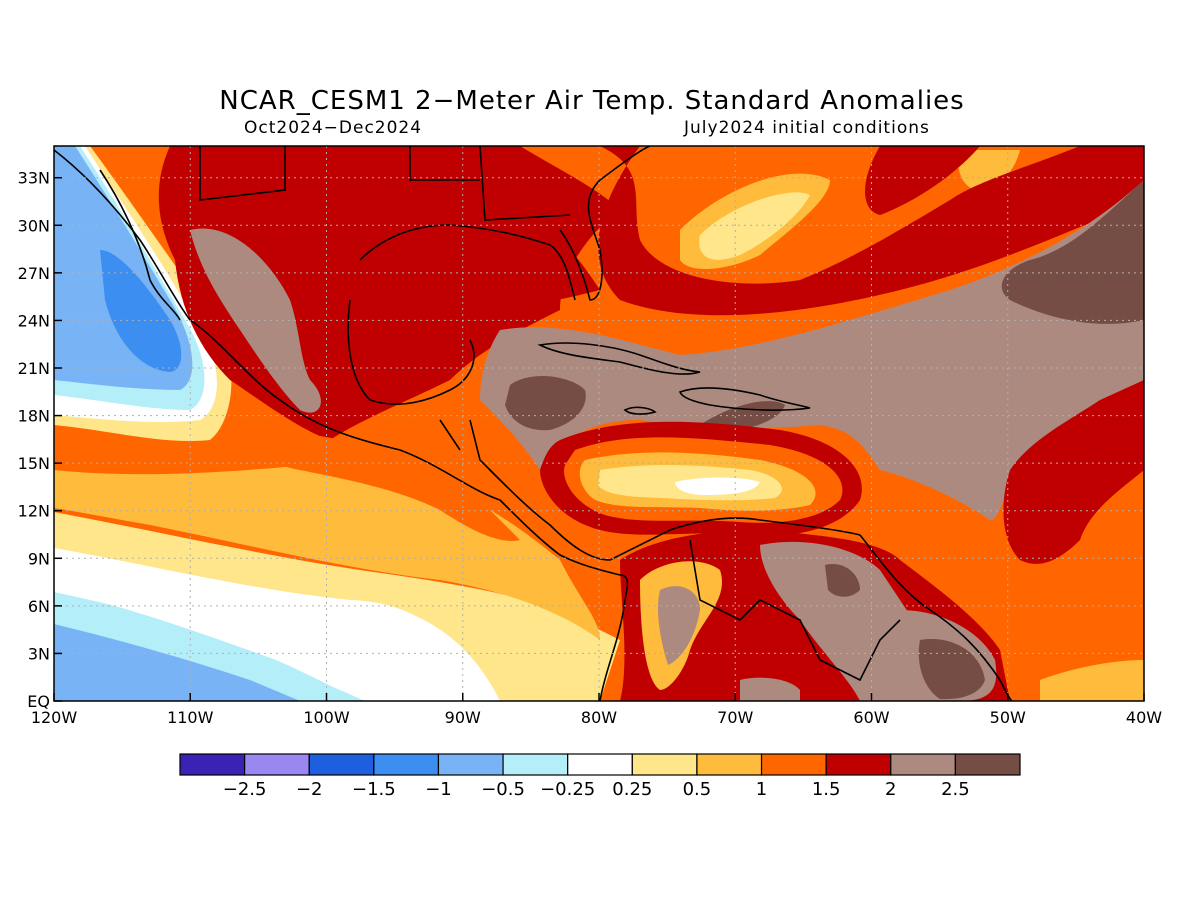  What do you see at coordinates (411, 352) in the screenshot?
I see `yucatan-coast` at bounding box center [411, 352].